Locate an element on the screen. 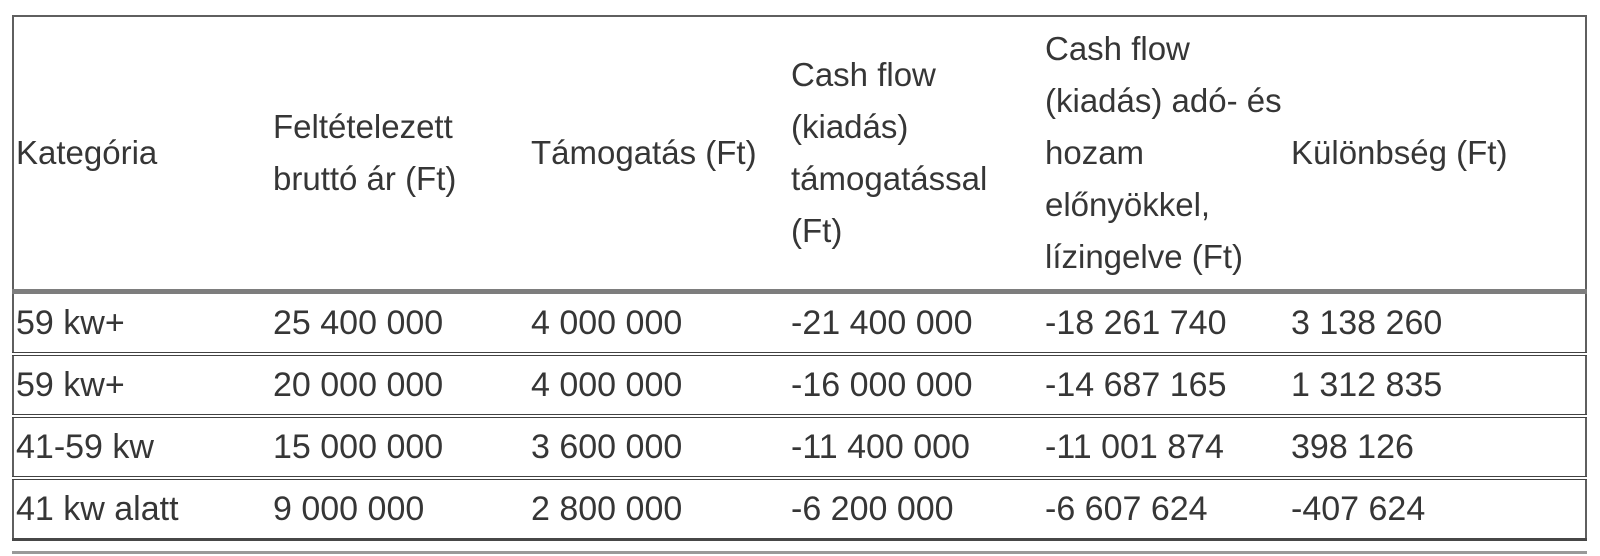 This screenshot has width=1600, height=556. cell-cashflow-lizingelve: -6 607 624 is located at coordinates (1166, 508).